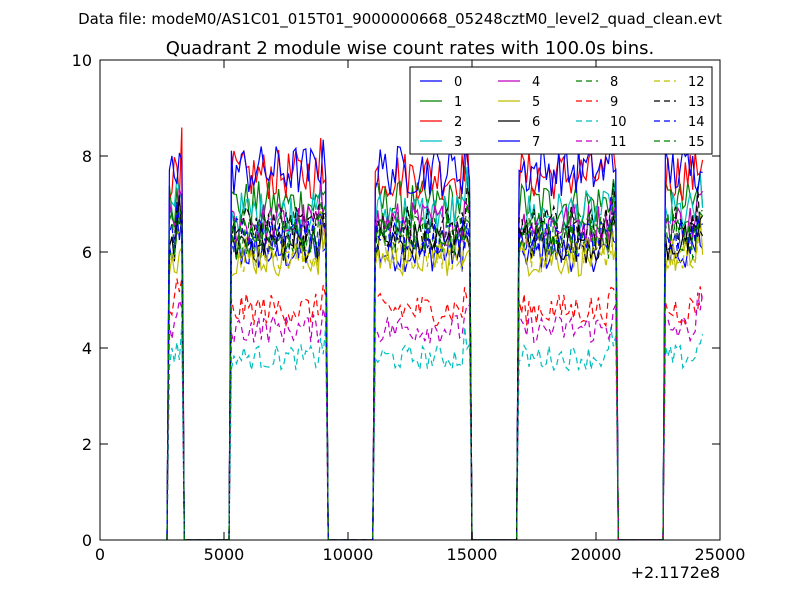 The width and height of the screenshot is (800, 600). I want to click on legend-label-7: 7, so click(536, 142).